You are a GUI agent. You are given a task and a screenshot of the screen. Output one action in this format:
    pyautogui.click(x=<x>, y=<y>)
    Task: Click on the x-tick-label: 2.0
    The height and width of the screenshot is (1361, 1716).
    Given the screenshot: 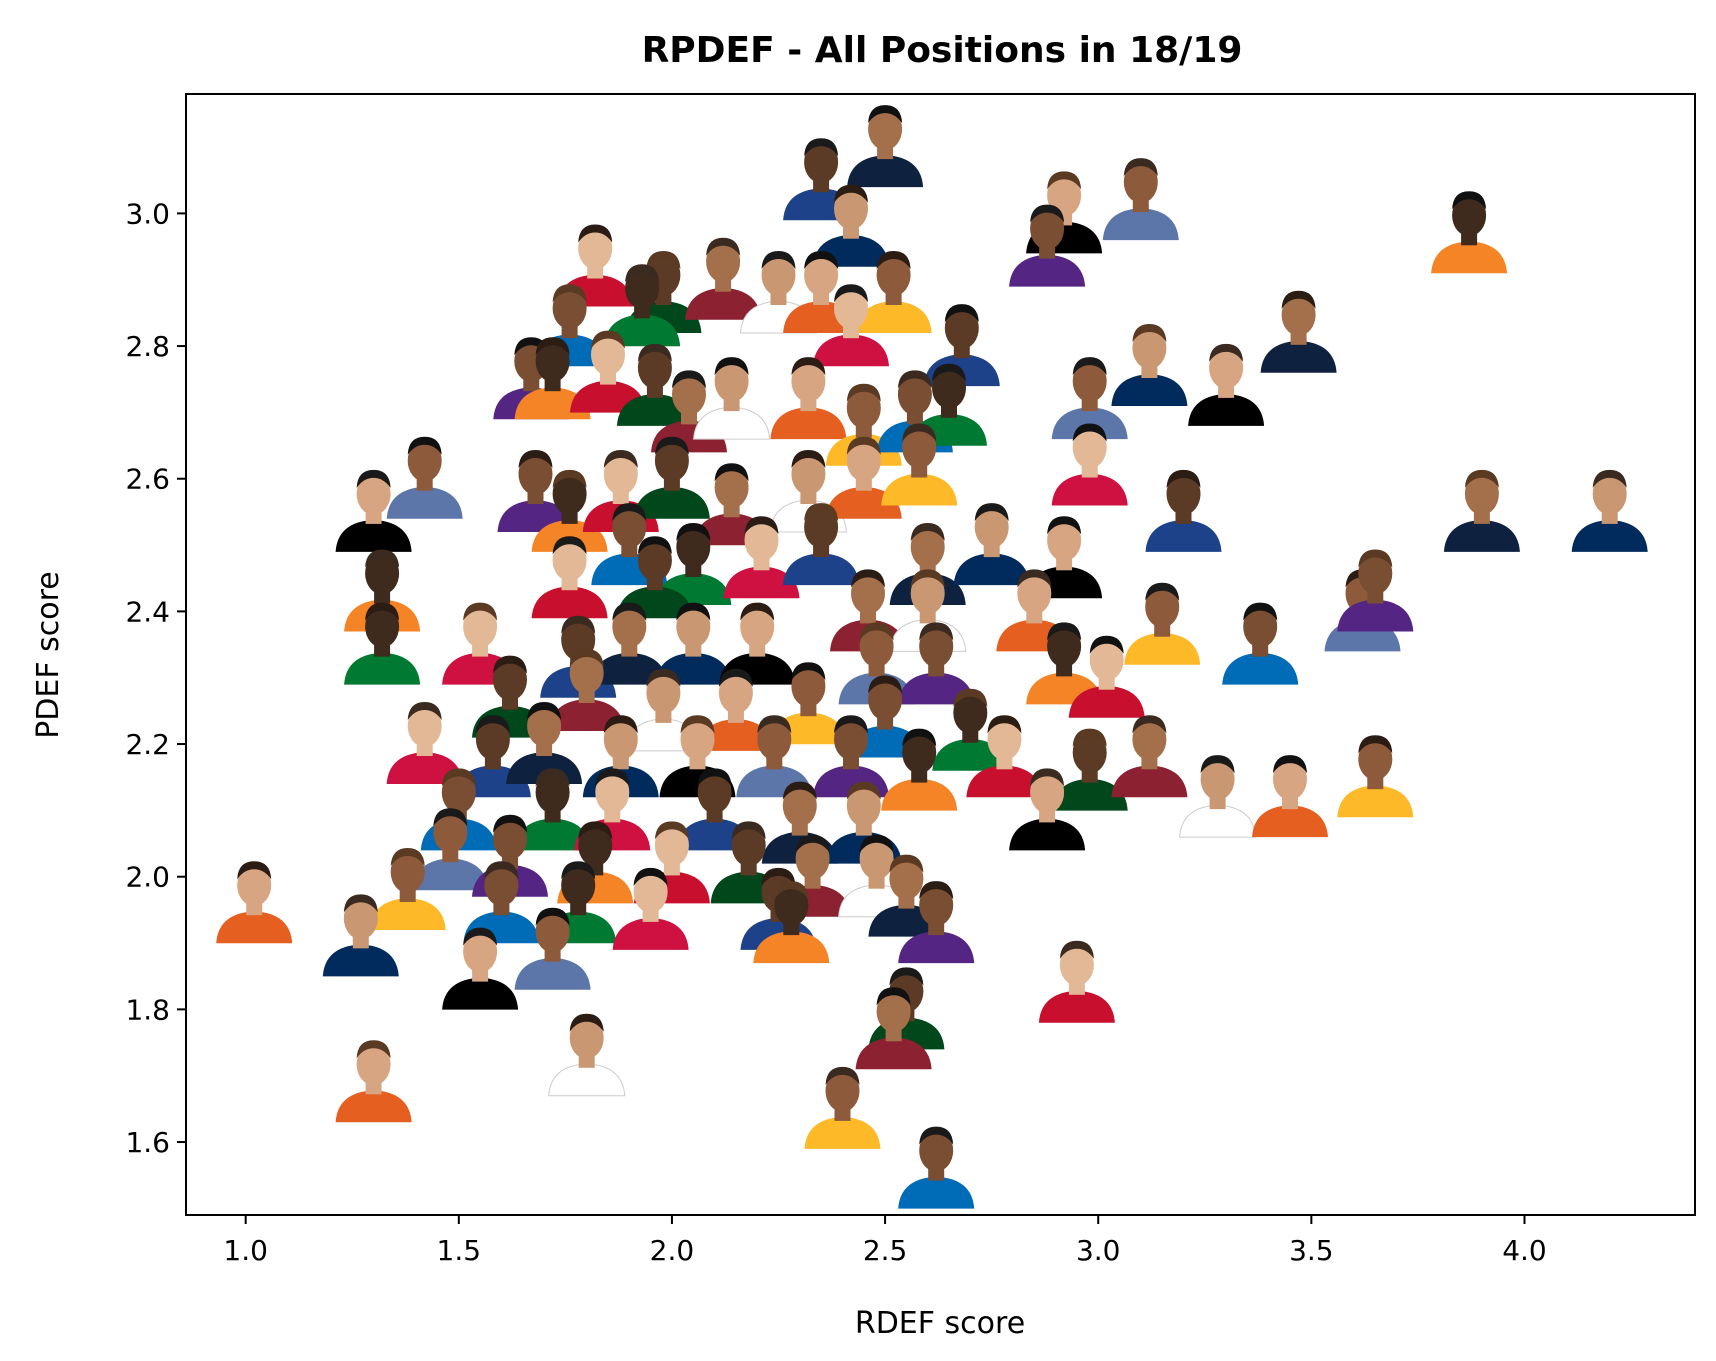 What is the action you would take?
    pyautogui.click(x=672, y=1250)
    